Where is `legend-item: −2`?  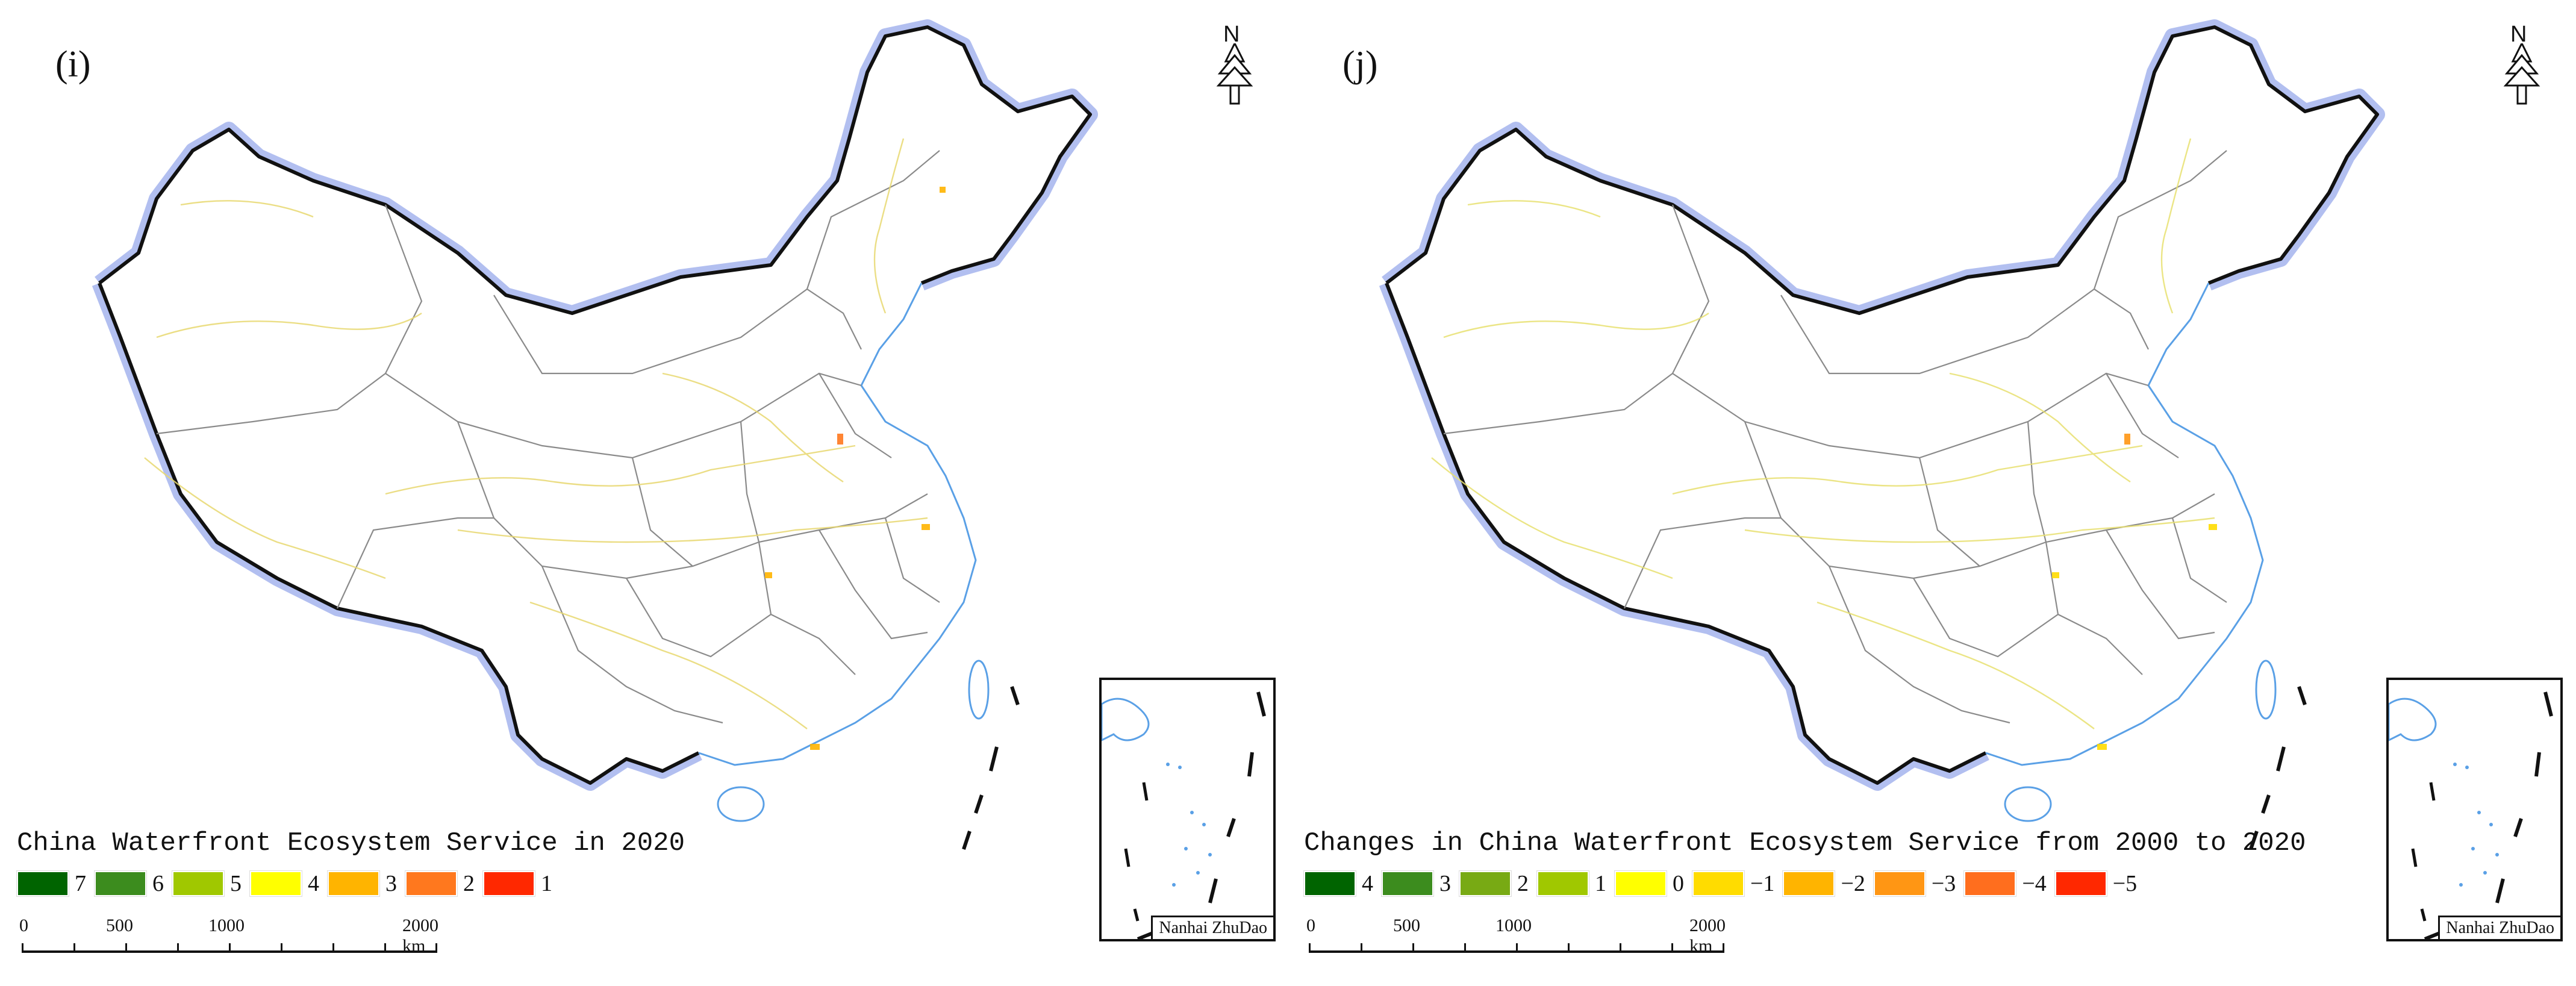
legend-item: −2 is located at coordinates (1824, 883).